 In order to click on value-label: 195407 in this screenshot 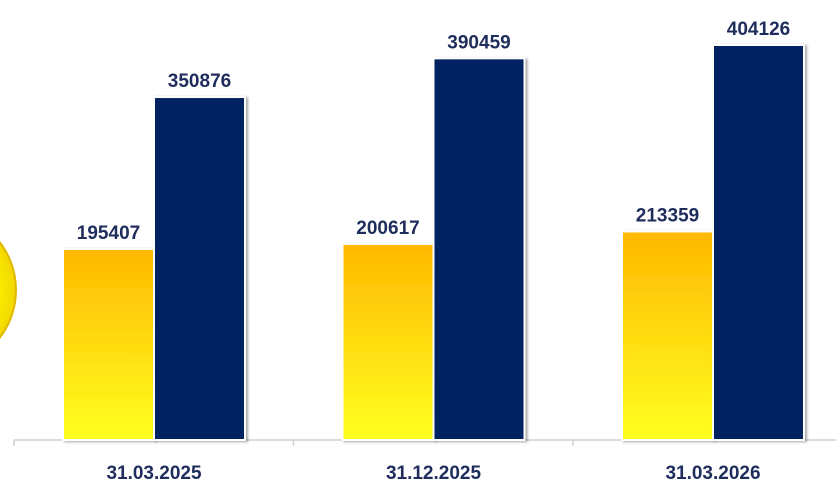, I will do `click(108, 233)`.